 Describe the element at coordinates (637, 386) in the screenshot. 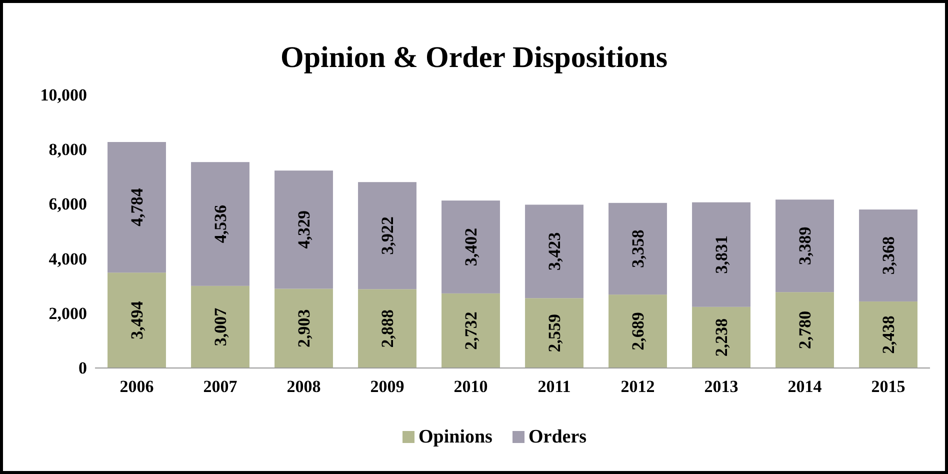

I see `x-tick-label: 2012` at that location.